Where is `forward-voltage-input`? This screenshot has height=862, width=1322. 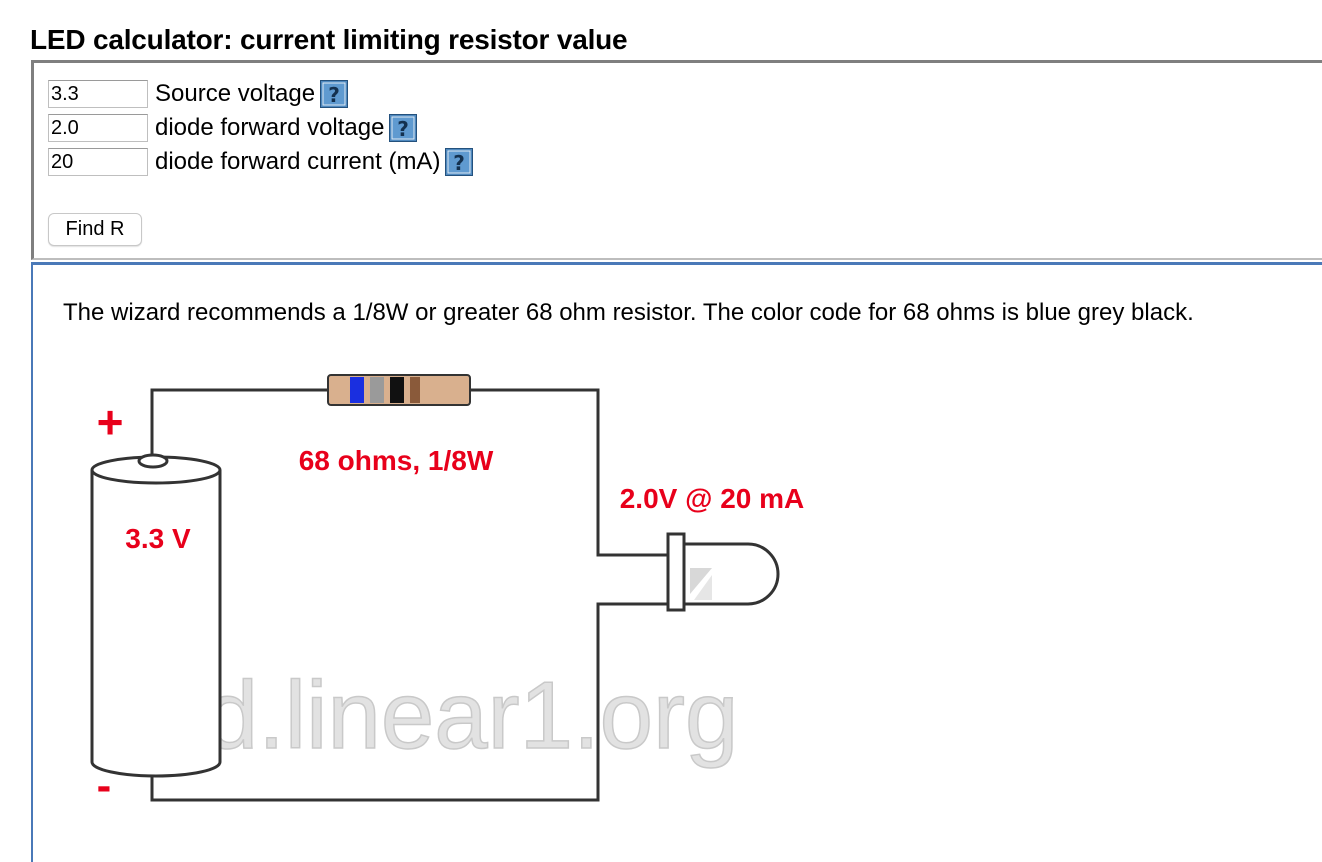 forward-voltage-input is located at coordinates (98, 128).